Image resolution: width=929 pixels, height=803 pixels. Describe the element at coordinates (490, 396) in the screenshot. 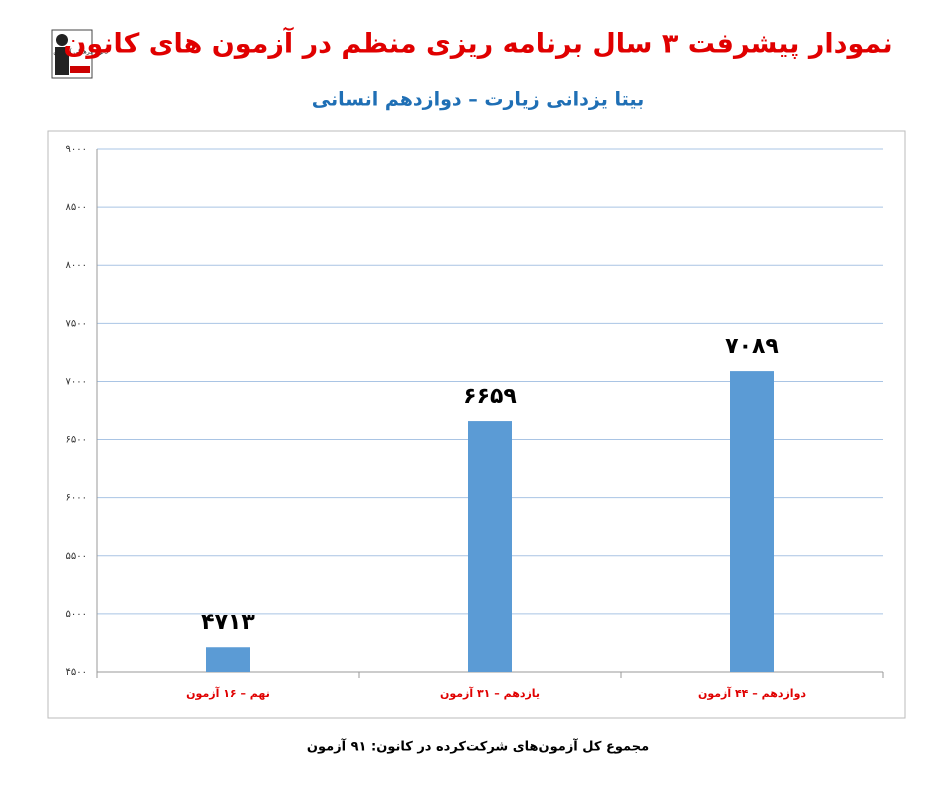

I see `value-label: ۶۶۵۹` at that location.